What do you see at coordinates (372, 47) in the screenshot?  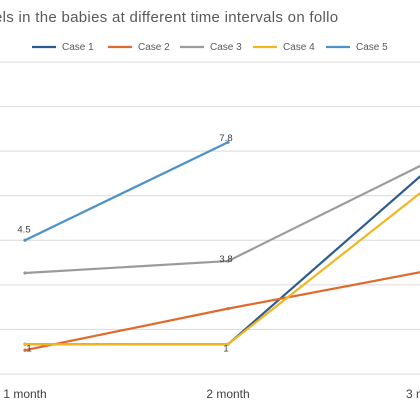 I see `legend-label: Case 5` at bounding box center [372, 47].